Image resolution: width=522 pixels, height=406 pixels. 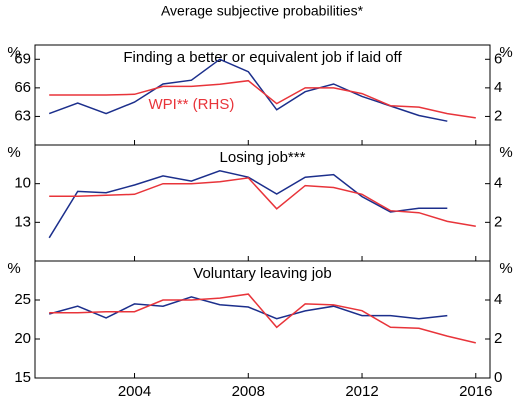 I want to click on y2-tick-label: 0, so click(x=498, y=377).